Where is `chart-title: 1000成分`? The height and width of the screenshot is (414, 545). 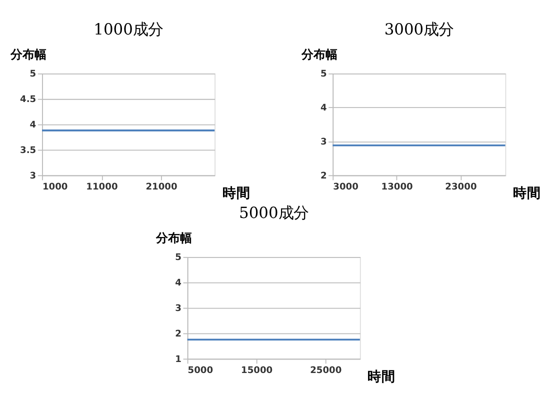 chart-title: 1000成分 is located at coordinates (128, 29).